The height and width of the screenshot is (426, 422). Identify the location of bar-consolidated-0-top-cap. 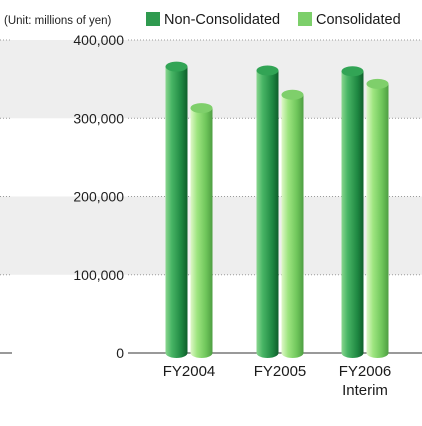
(201, 108).